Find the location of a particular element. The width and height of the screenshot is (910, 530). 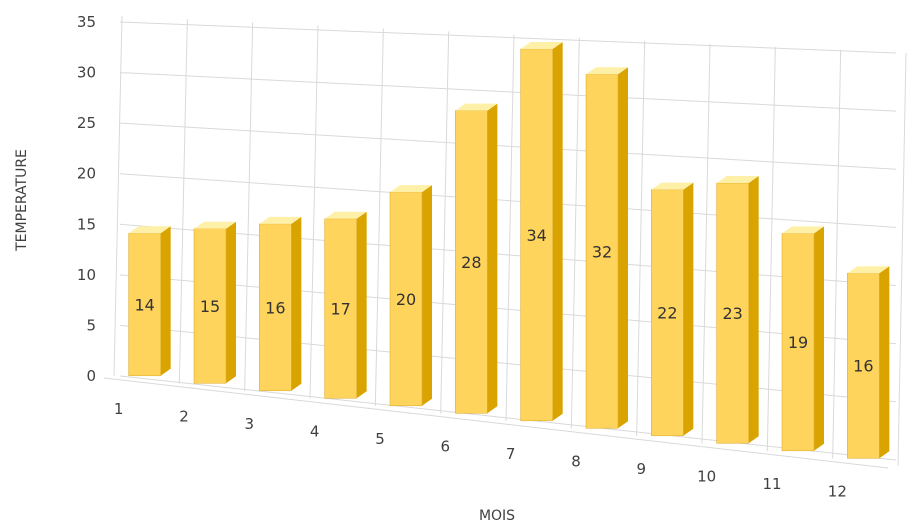

bar-data-label: 22 is located at coordinates (667, 313).